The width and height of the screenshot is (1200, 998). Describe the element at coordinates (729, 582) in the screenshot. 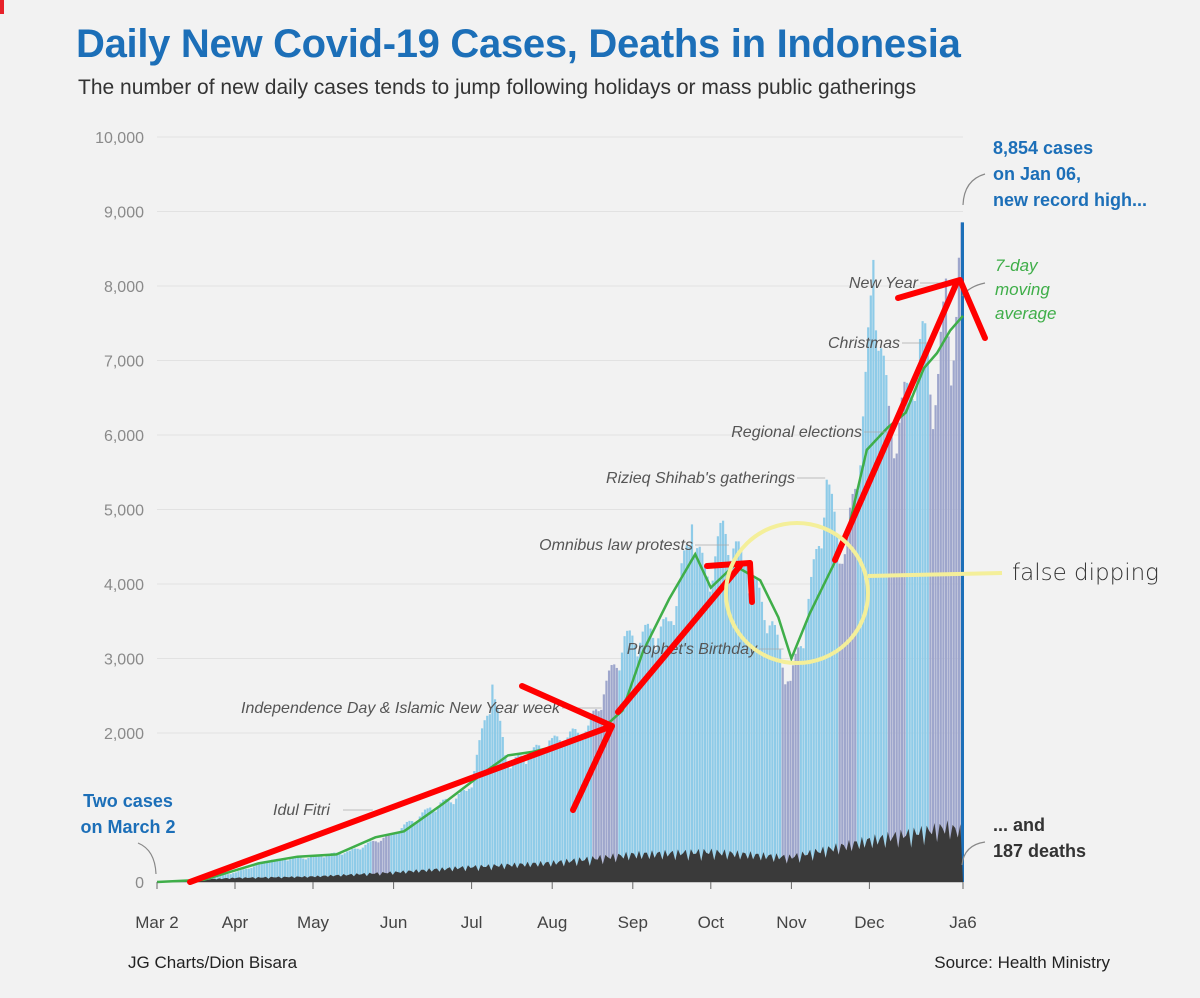

I see `trend-arrow-2-head` at that location.